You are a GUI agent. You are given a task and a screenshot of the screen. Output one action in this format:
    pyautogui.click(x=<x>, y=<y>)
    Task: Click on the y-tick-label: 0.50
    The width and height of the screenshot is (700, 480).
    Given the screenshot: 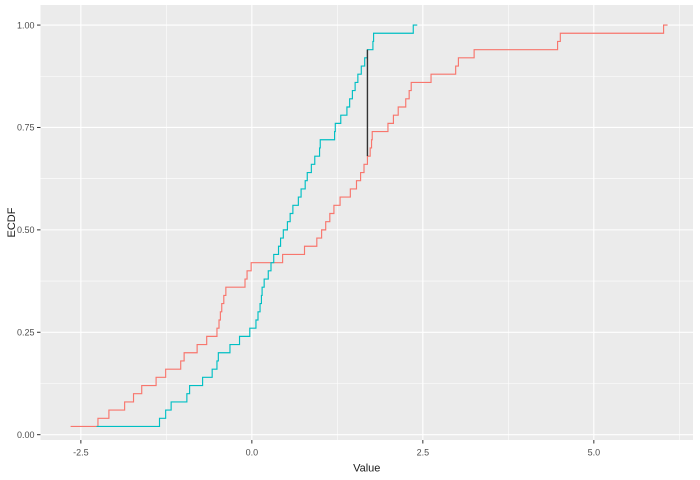 What is the action you would take?
    pyautogui.click(x=26, y=230)
    